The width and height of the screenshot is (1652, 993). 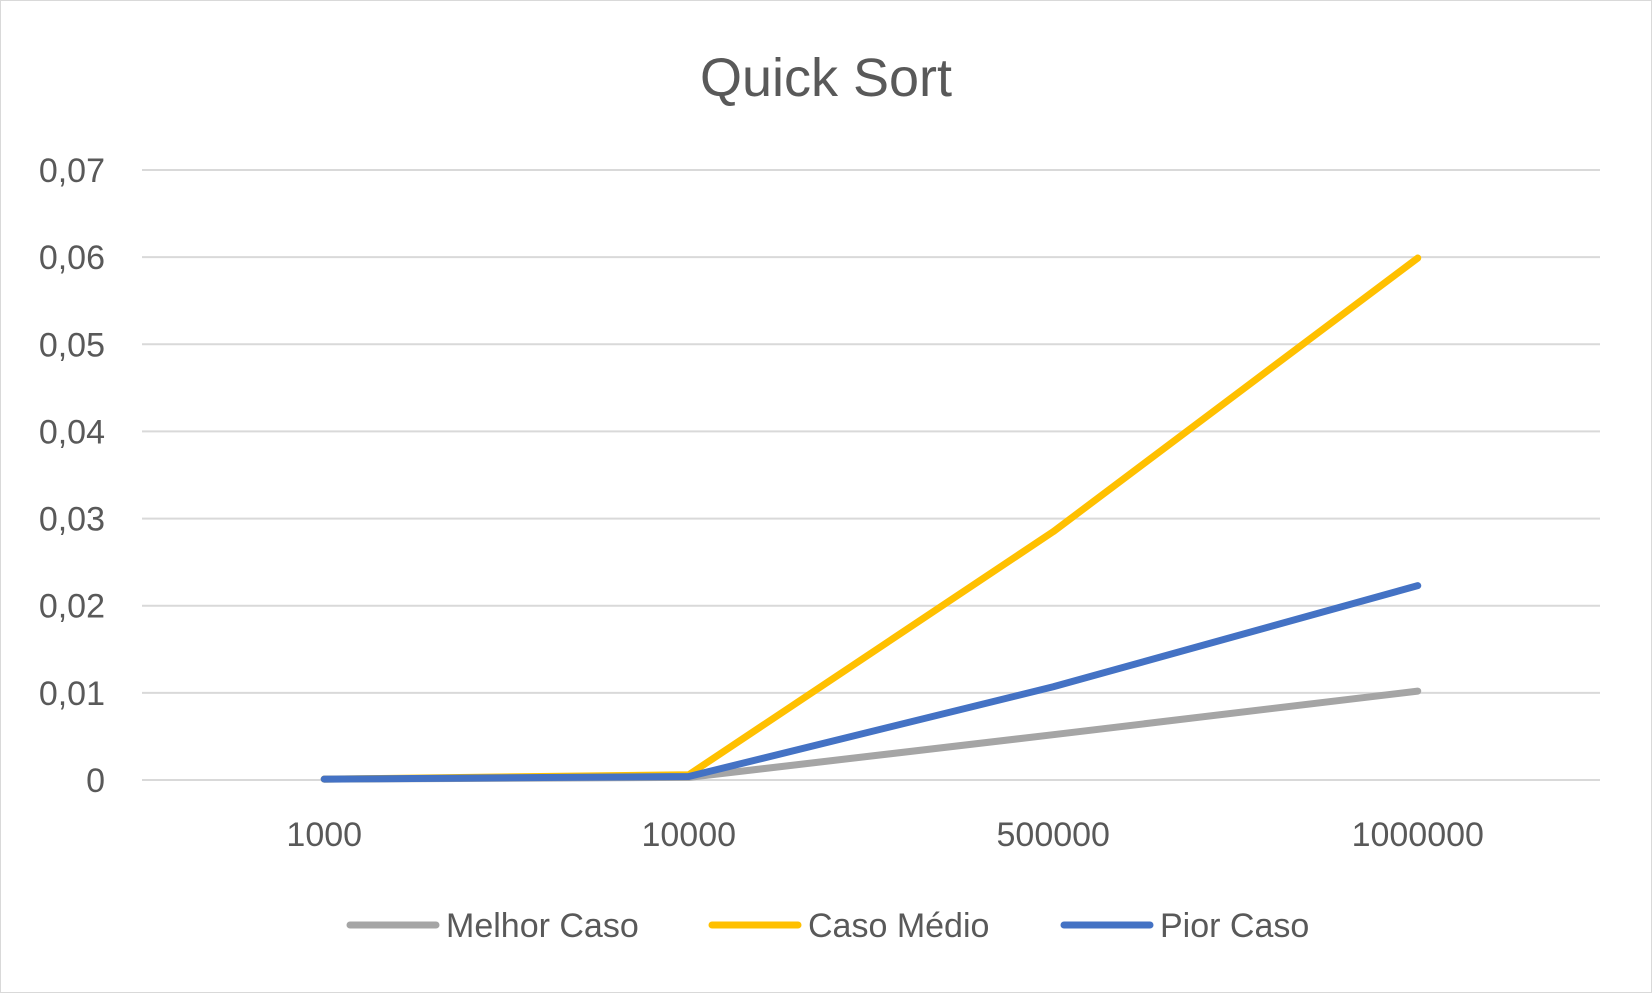 I want to click on y-axis-tick-labels: 0 0,01 0,02 0,03 0,04 0,05 0,06 0,07, so click(x=72, y=476).